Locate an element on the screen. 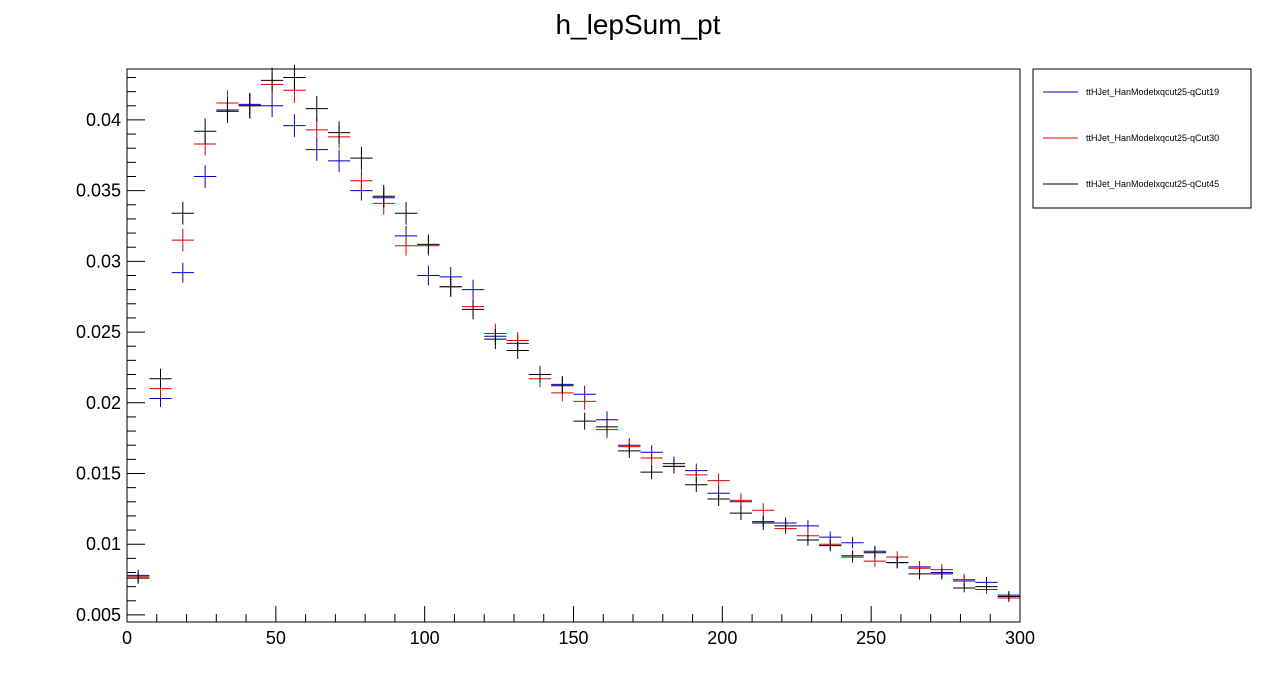 The height and width of the screenshot is (692, 1276). y-tick-label: 0.04 is located at coordinates (103, 120).